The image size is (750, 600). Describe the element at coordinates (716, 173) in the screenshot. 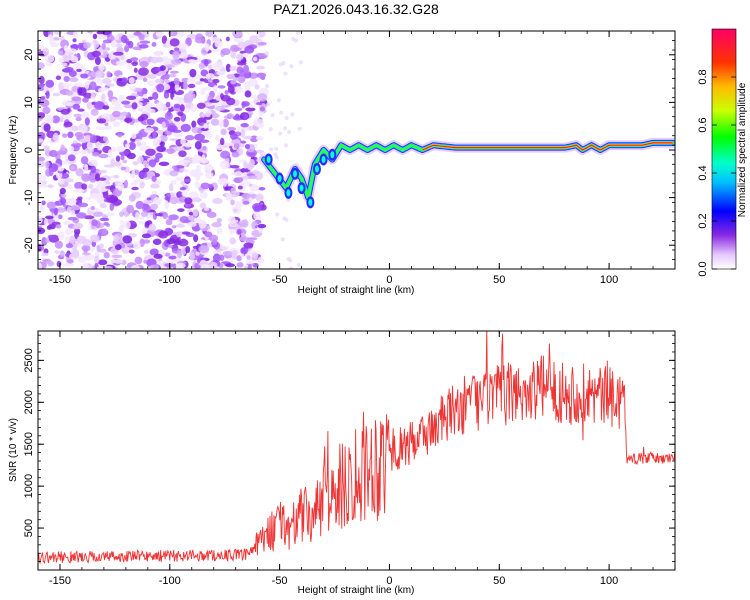

I see `colorbar-ticks: 0.0 0.2 0.4 0.6 0.8` at that location.